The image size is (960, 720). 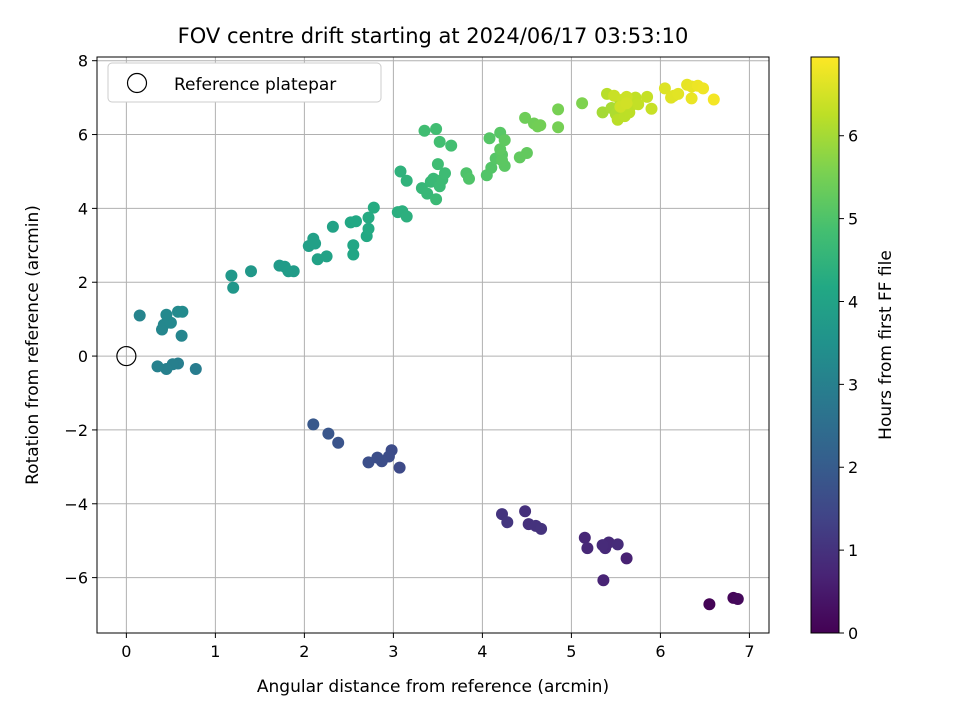 What do you see at coordinates (749, 651) in the screenshot?
I see `x-tick-label: 7` at bounding box center [749, 651].